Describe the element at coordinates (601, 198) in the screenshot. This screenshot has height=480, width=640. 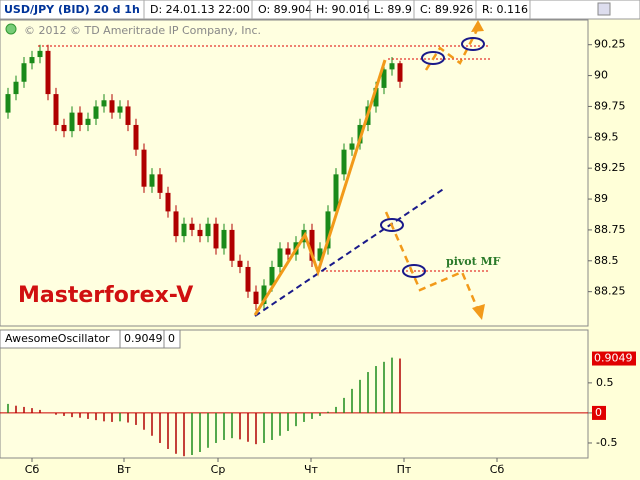
I see `y-tick-label: 89` at that location.